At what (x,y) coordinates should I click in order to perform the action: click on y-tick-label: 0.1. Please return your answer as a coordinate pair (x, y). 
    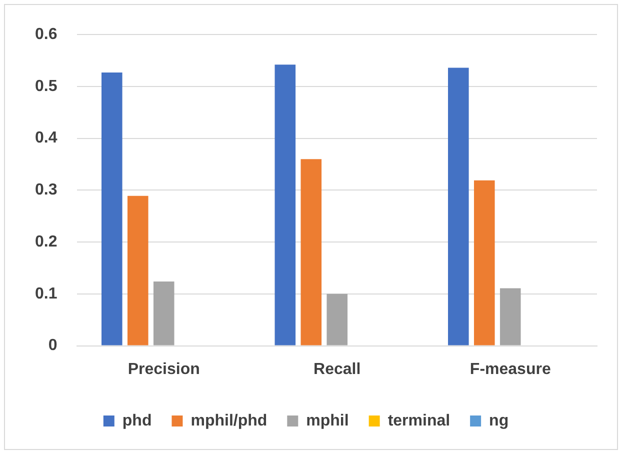
    Looking at the image, I should click on (46, 293).